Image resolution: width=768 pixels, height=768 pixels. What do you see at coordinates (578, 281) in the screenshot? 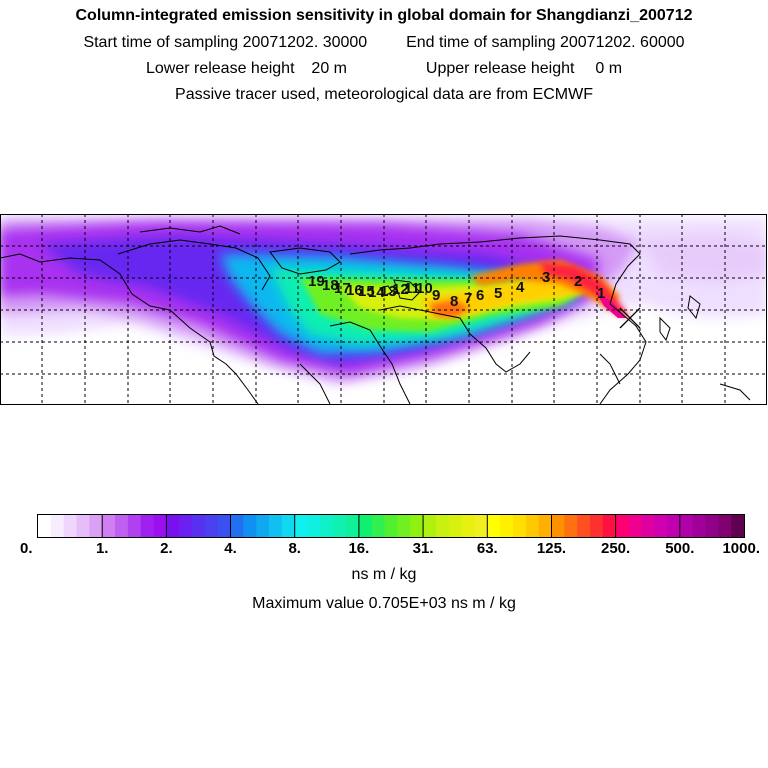
I see `trajectory-label: 2` at bounding box center [578, 281].